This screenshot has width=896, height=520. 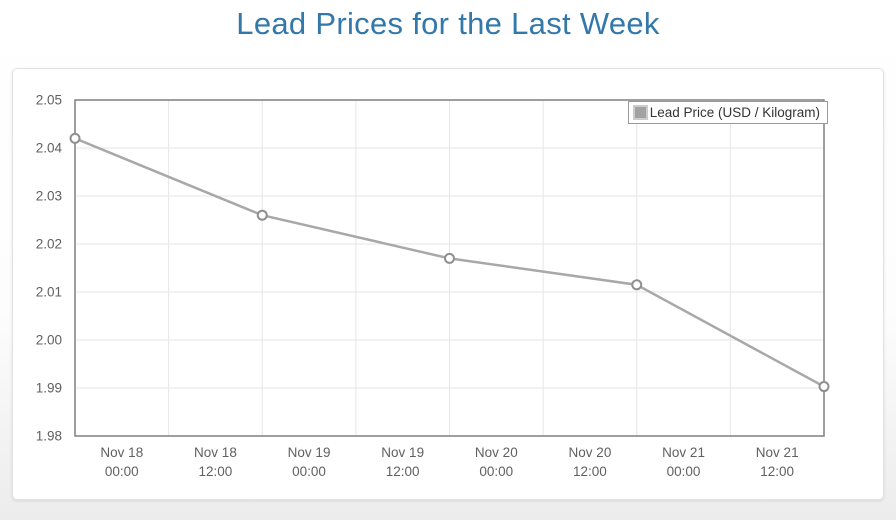 I want to click on y-axis-tick-label: 2.05, so click(x=49, y=100).